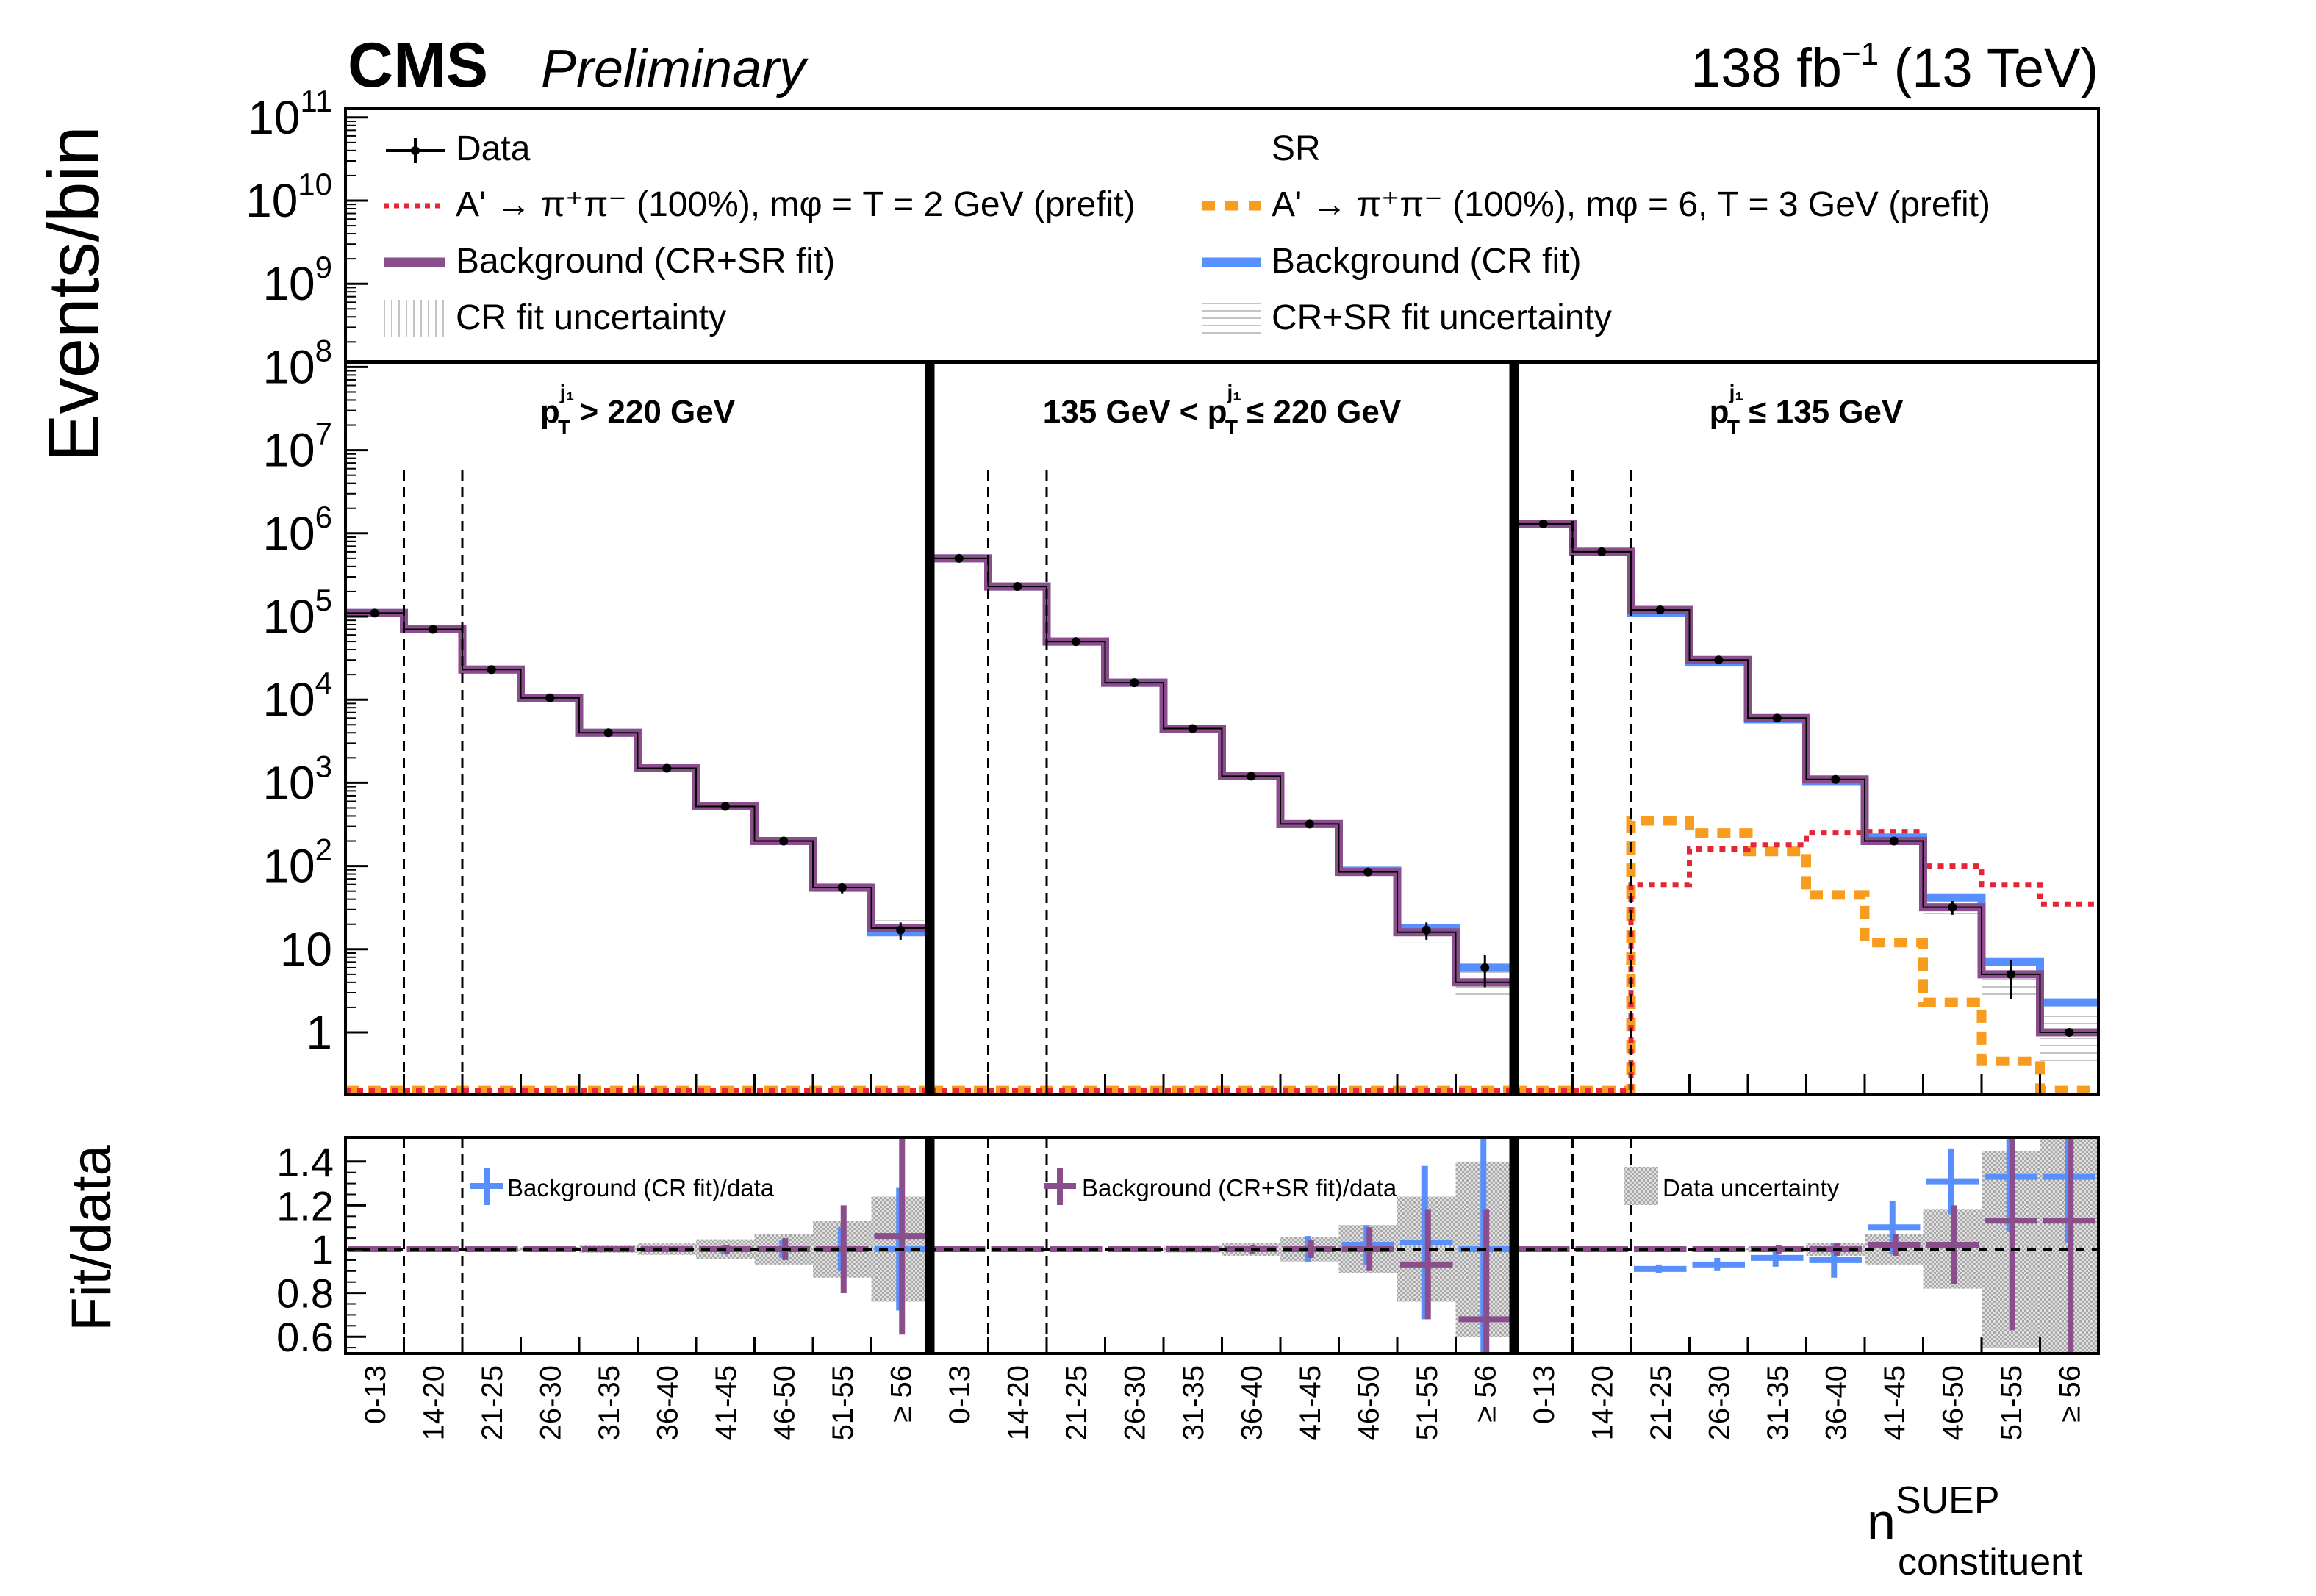  Describe the element at coordinates (2069, 1040) in the screenshot. I see `main-unc-hatch` at that location.